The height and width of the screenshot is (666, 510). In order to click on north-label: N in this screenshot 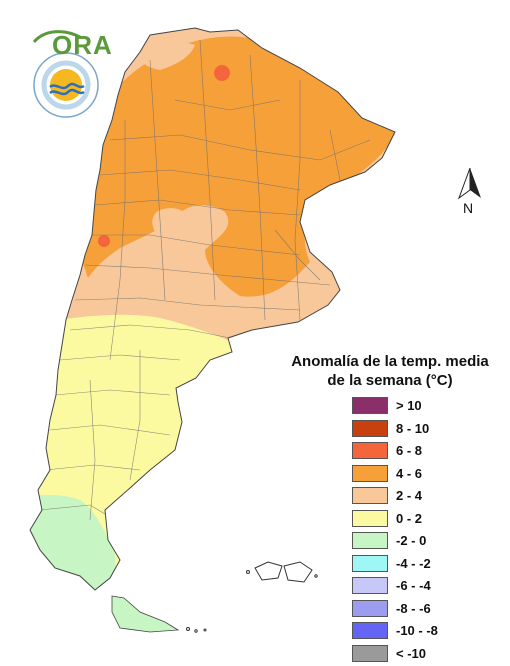, I will do `click(468, 208)`.